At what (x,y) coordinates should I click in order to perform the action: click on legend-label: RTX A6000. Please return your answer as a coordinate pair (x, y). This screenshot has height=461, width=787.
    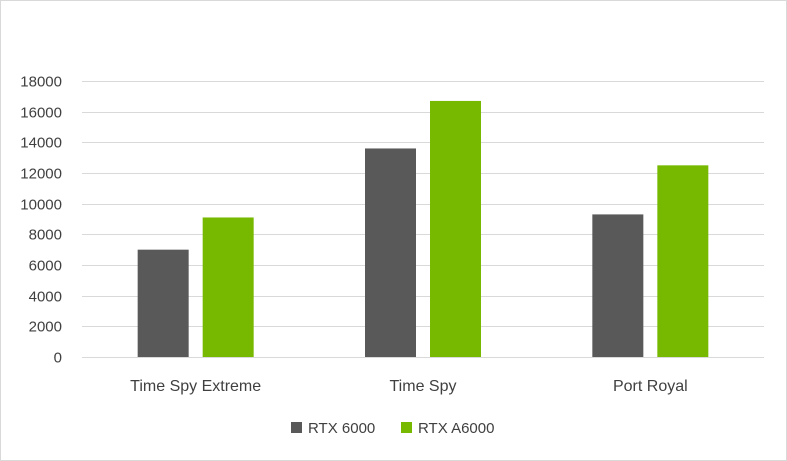
    Looking at the image, I should click on (456, 428).